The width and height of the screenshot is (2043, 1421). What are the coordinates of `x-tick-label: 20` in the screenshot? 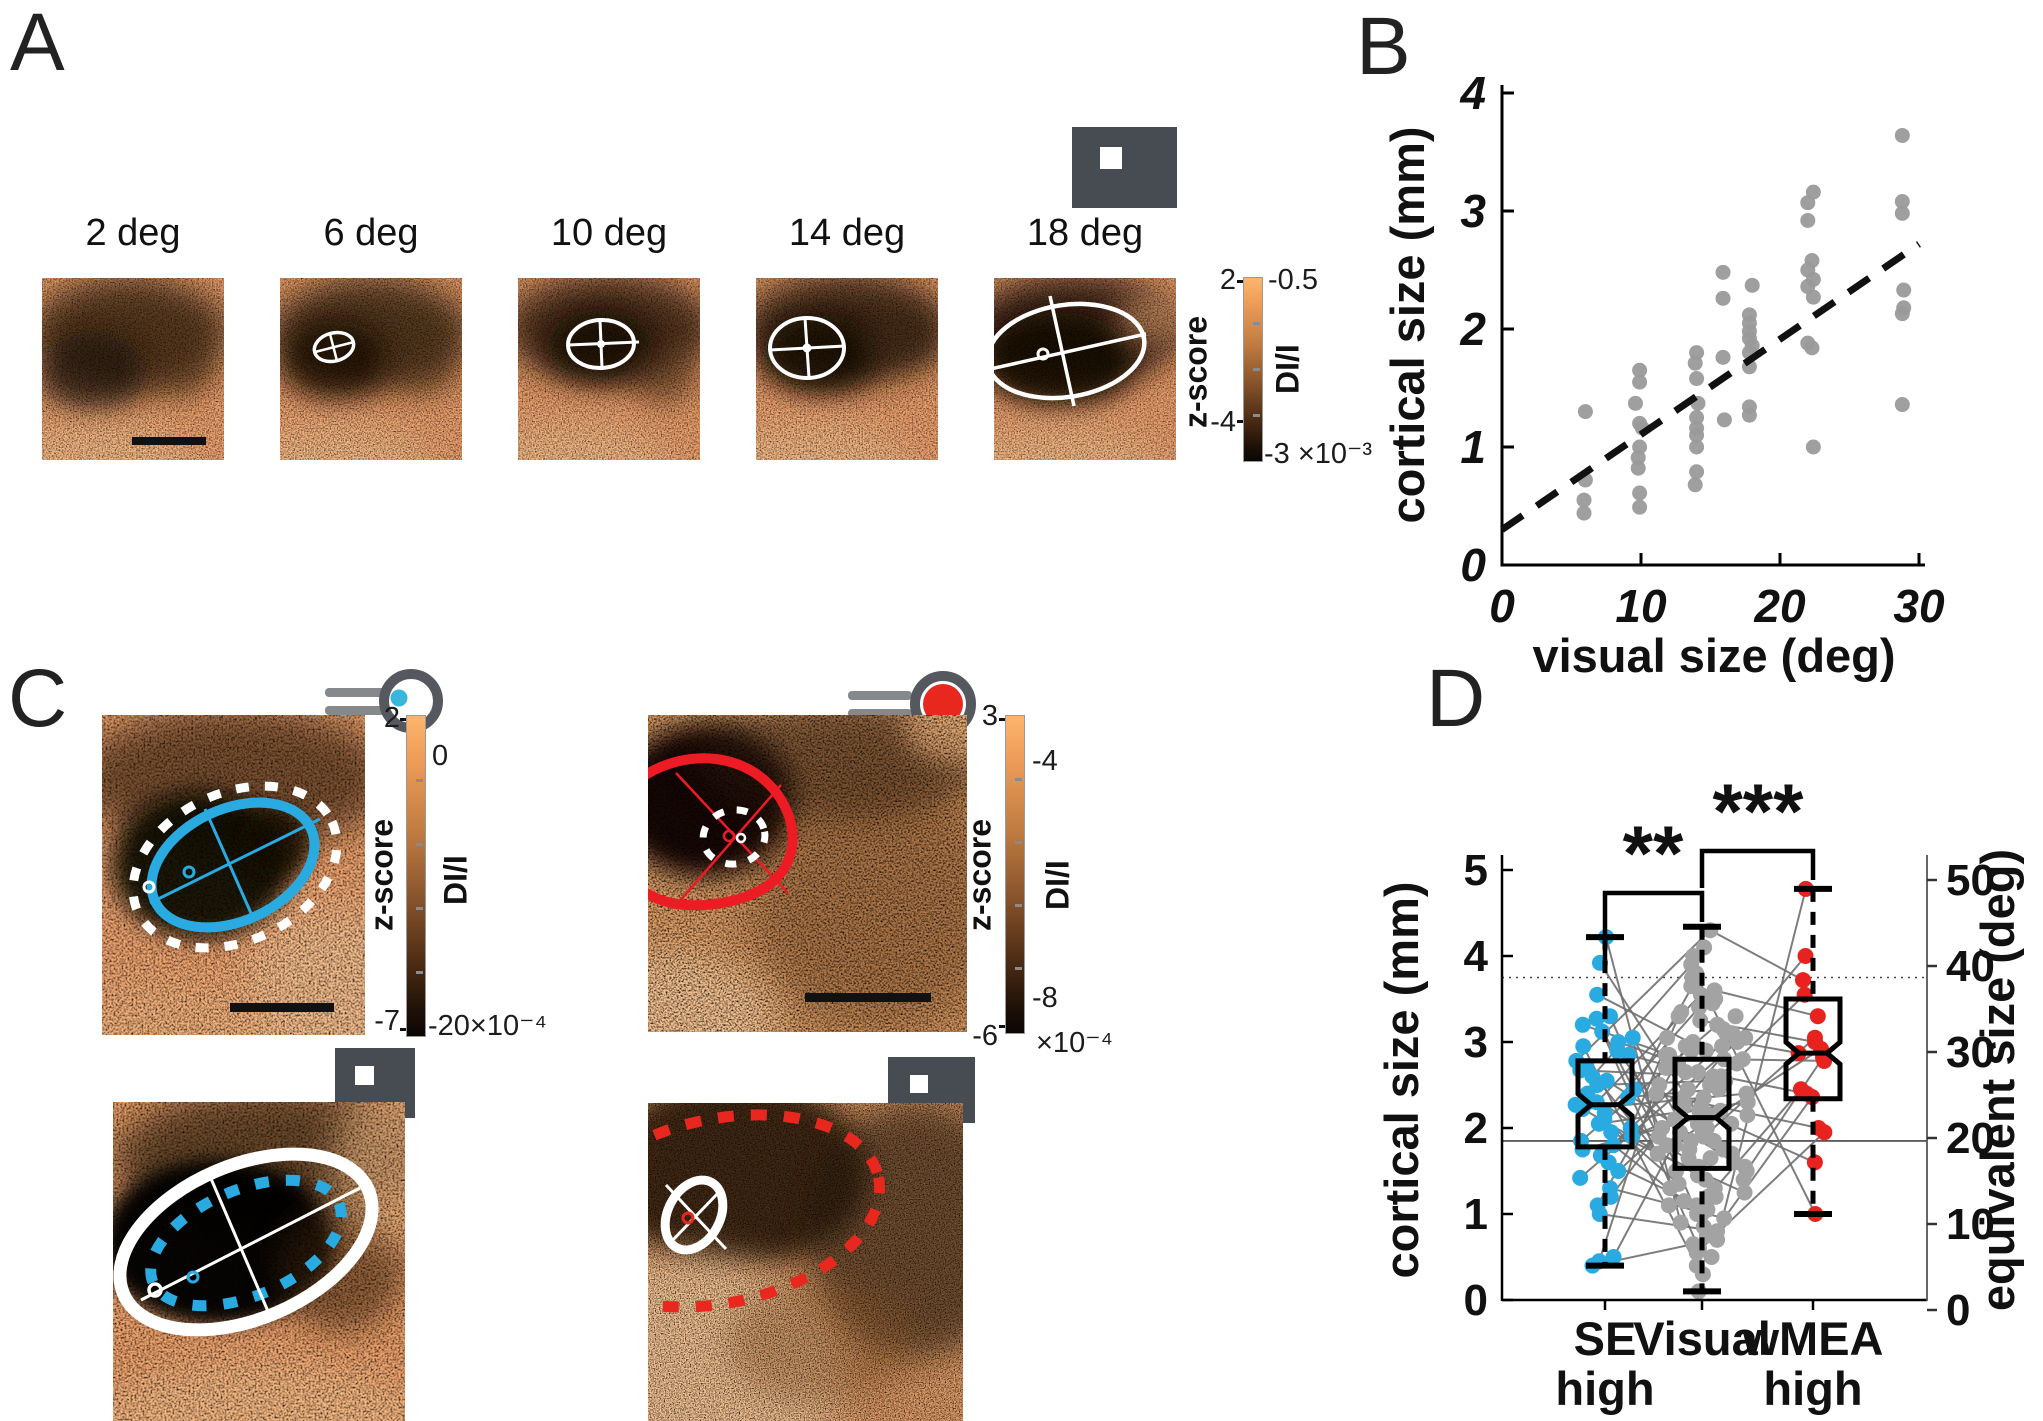 It's located at (1779, 606).